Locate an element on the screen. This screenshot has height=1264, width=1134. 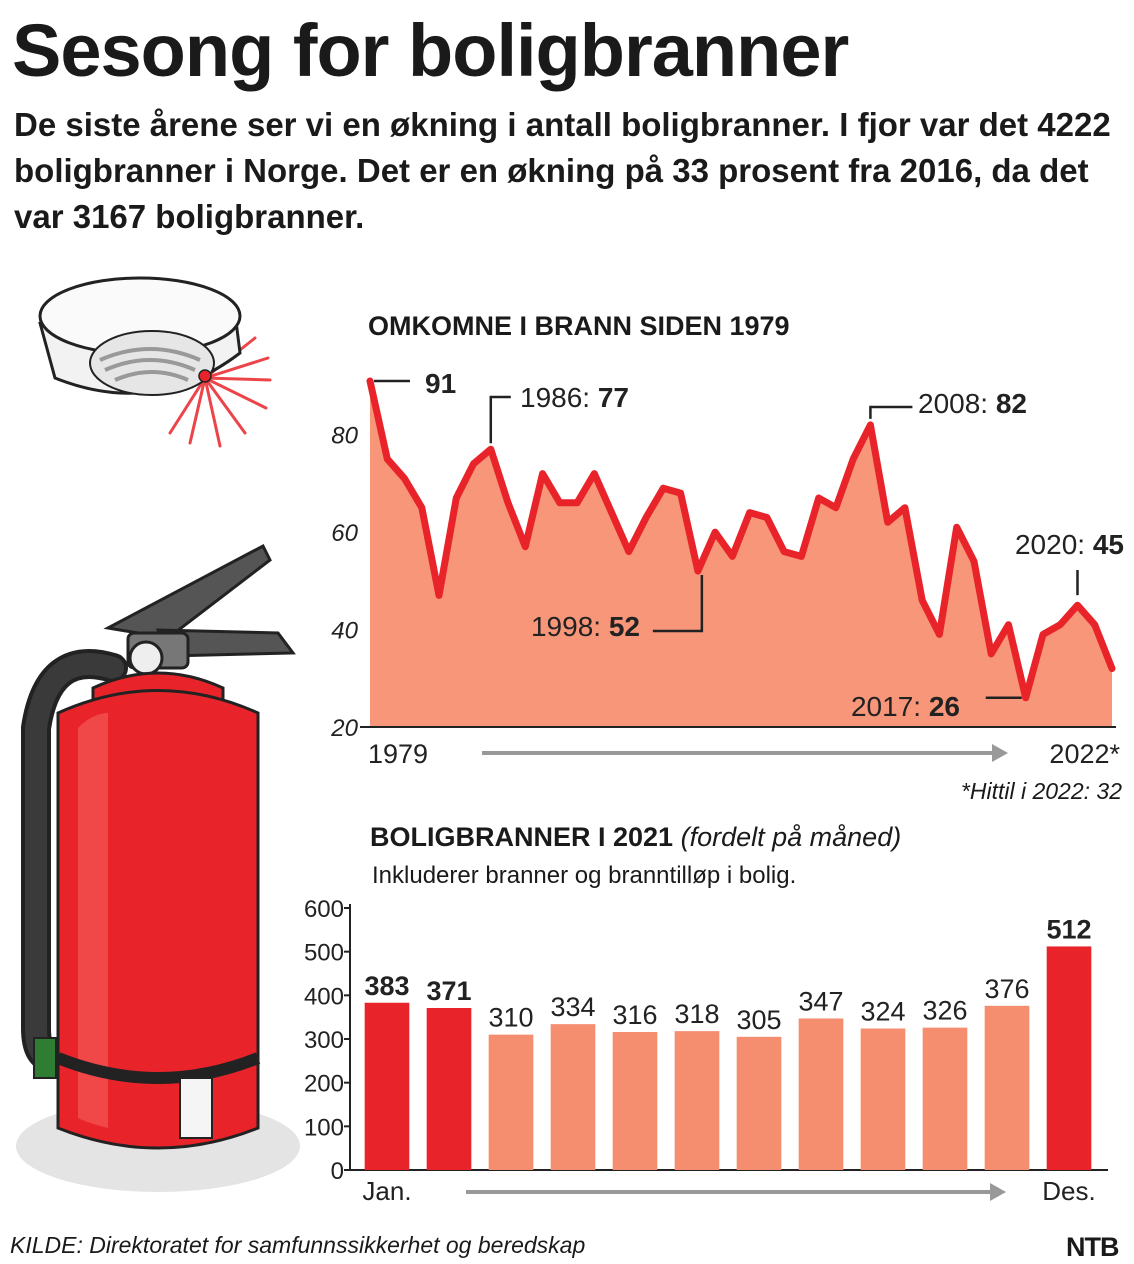
chart2-y-tick: 500 is located at coordinates (324, 953).